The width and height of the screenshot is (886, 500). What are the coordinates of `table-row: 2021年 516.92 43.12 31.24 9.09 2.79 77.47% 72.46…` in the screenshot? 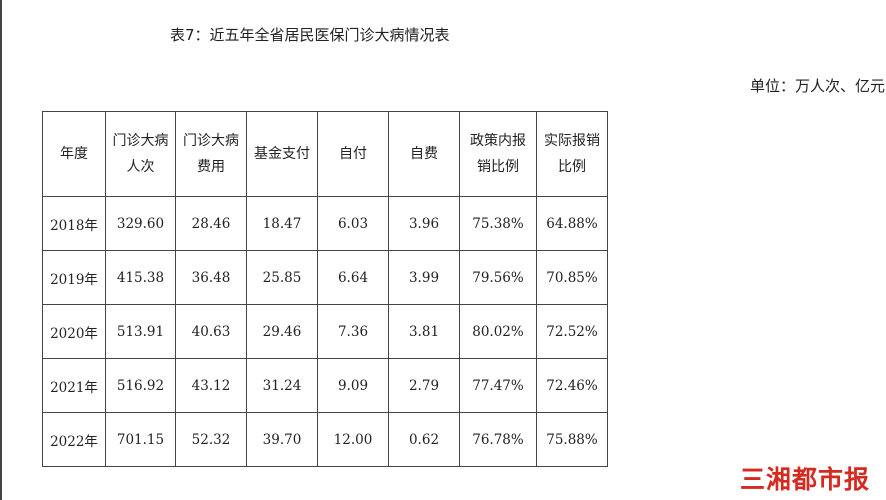 It's located at (325, 385).